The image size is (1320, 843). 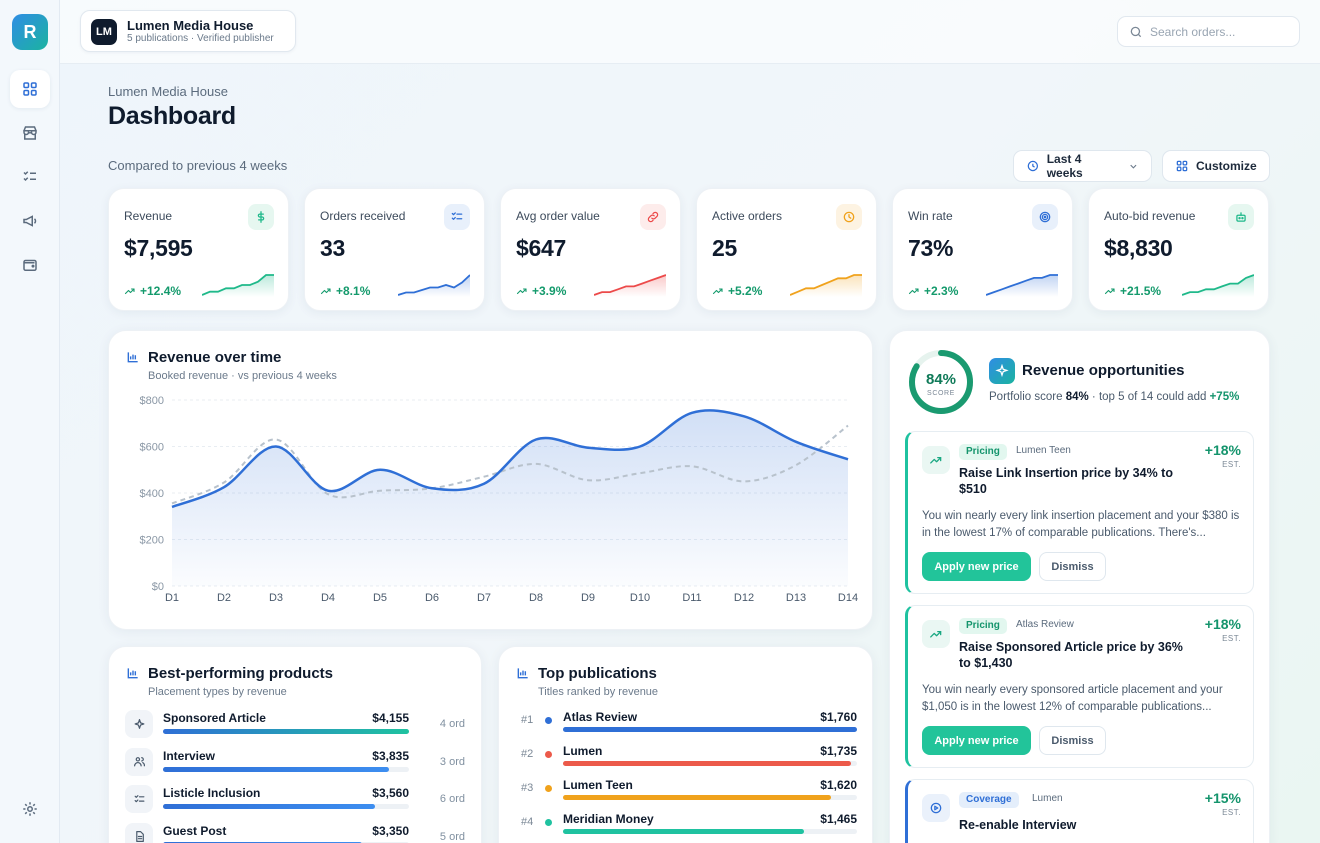 What do you see at coordinates (640, 598) in the screenshot?
I see `x-tick-label: D10` at bounding box center [640, 598].